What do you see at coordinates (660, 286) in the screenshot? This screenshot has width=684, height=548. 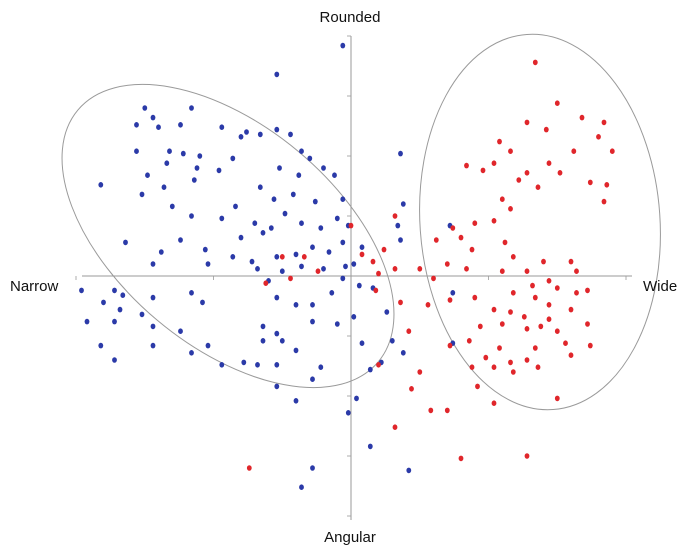 I see `right-axis-label: Wide` at bounding box center [660, 286].